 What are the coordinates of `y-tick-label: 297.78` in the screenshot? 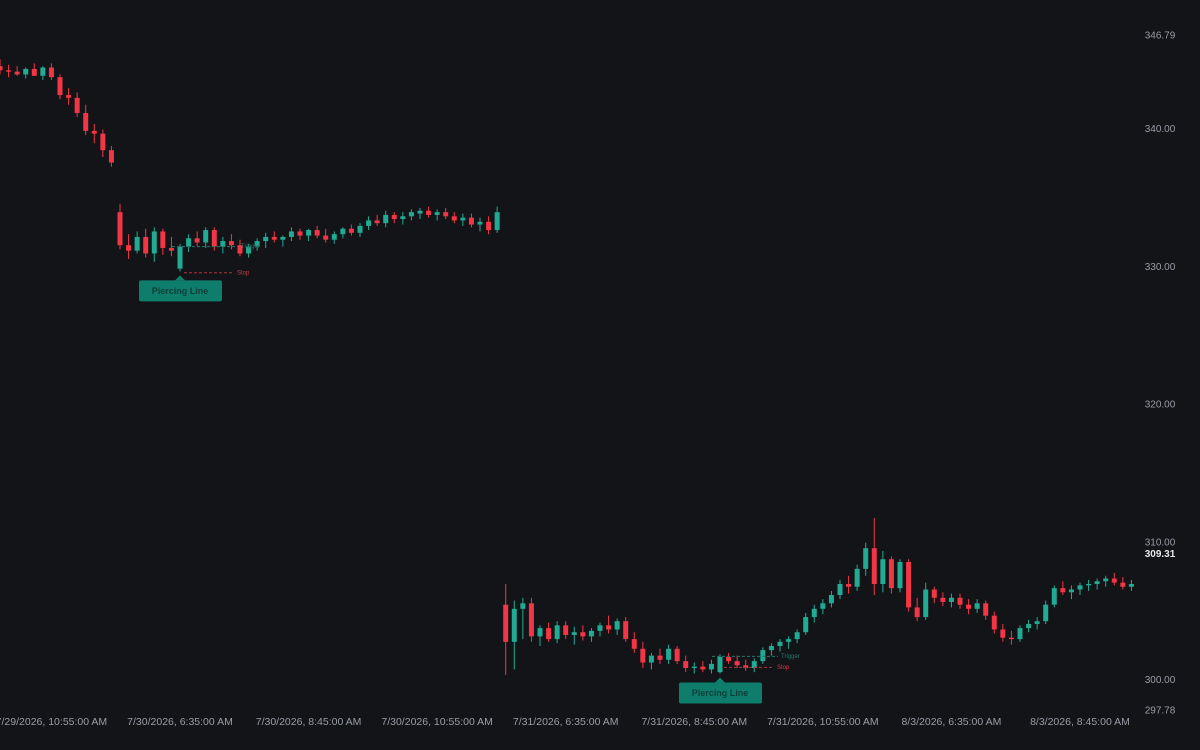 It's located at (1160, 711).